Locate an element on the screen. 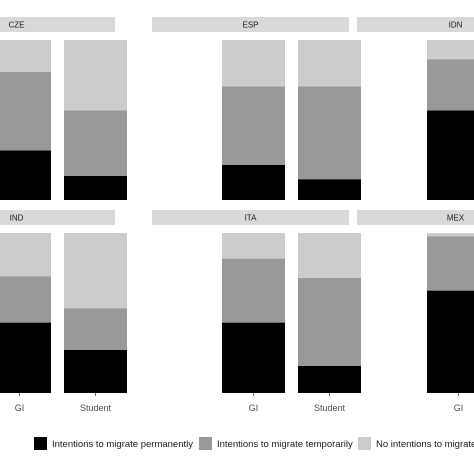 This screenshot has width=474, height=474. panel-mex: MEX GI is located at coordinates (415, 311).